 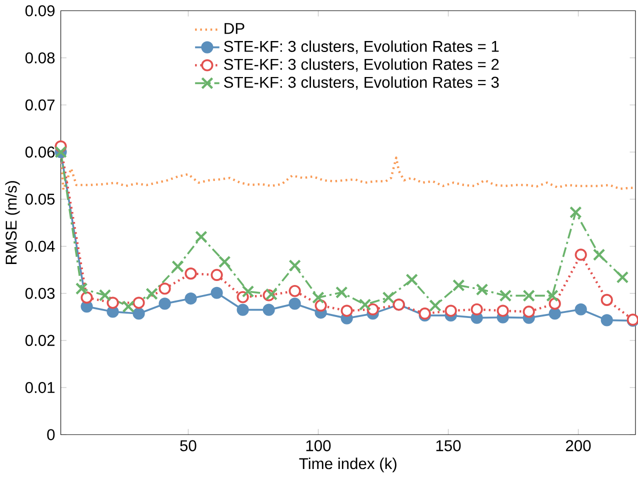 I want to click on y-tick-label: 0.09, so click(x=40, y=10).